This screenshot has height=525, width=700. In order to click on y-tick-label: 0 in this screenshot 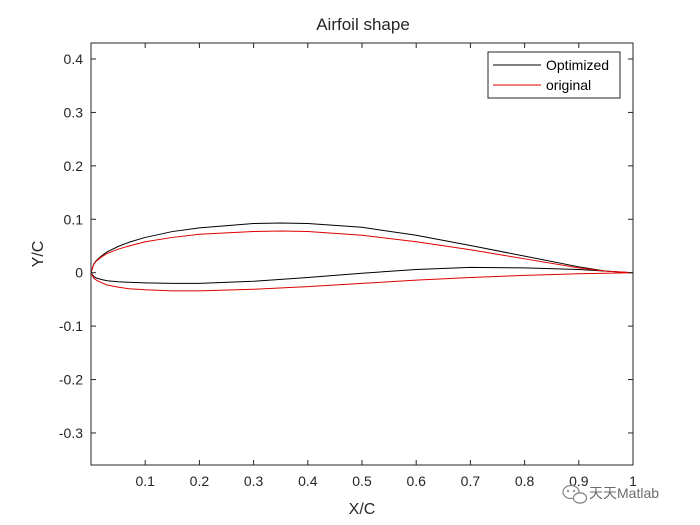, I will do `click(79, 273)`.